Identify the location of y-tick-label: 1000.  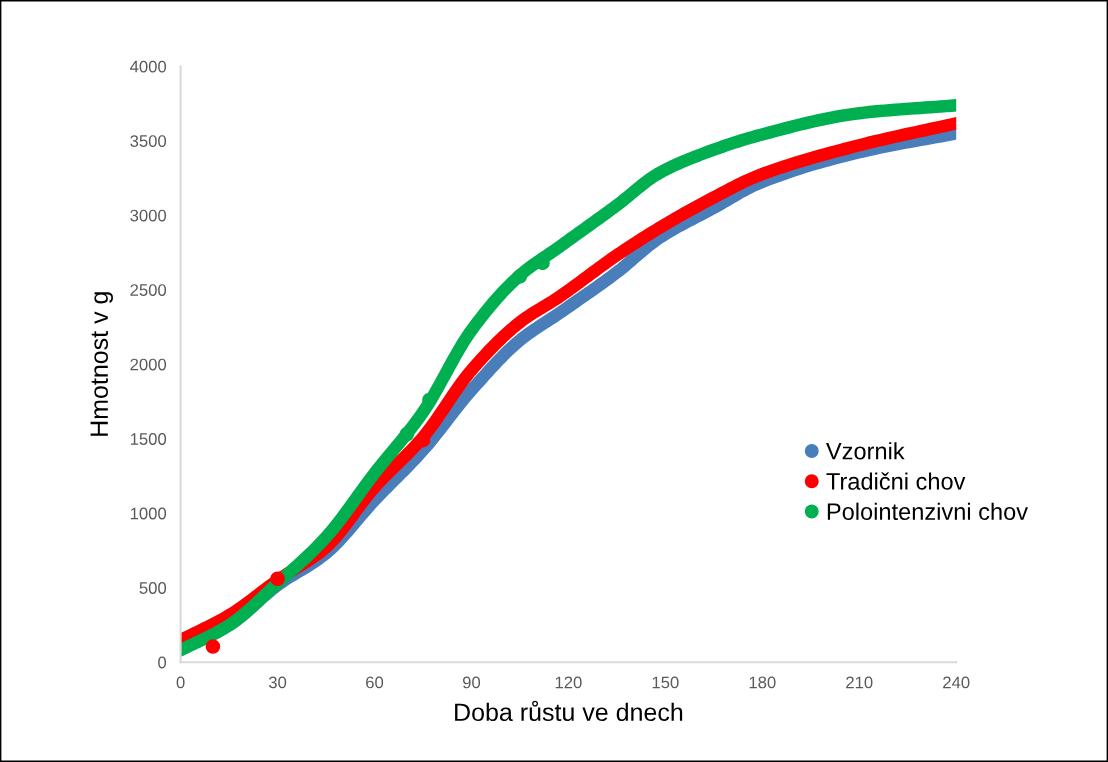
(148, 513).